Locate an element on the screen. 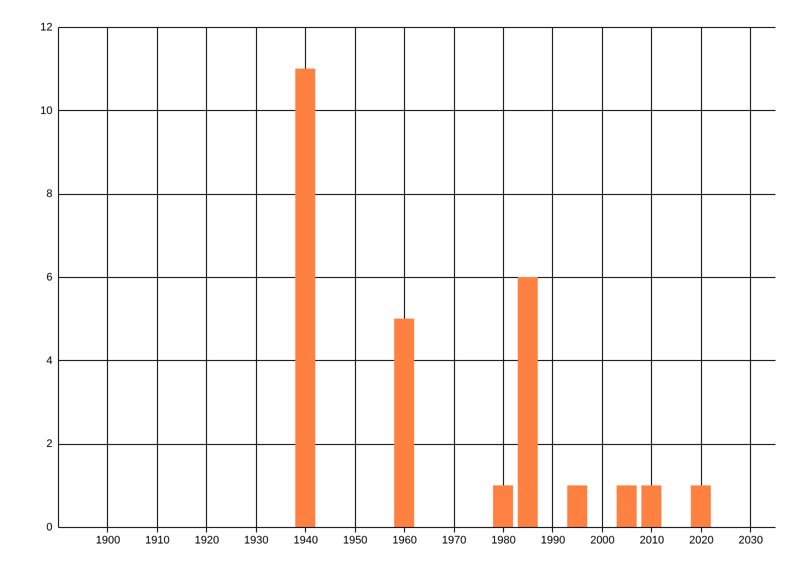 Image resolution: width=800 pixels, height=576 pixels. y-tick-label: 2 is located at coordinates (49, 444).